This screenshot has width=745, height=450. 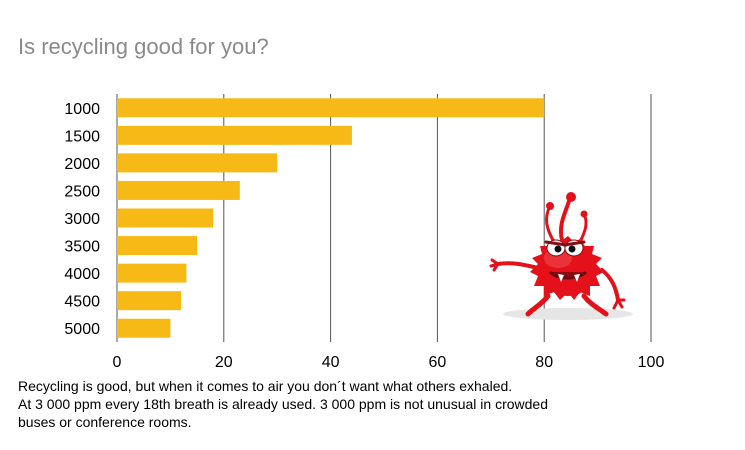 What do you see at coordinates (82, 302) in the screenshot?
I see `category-label: 4500` at bounding box center [82, 302].